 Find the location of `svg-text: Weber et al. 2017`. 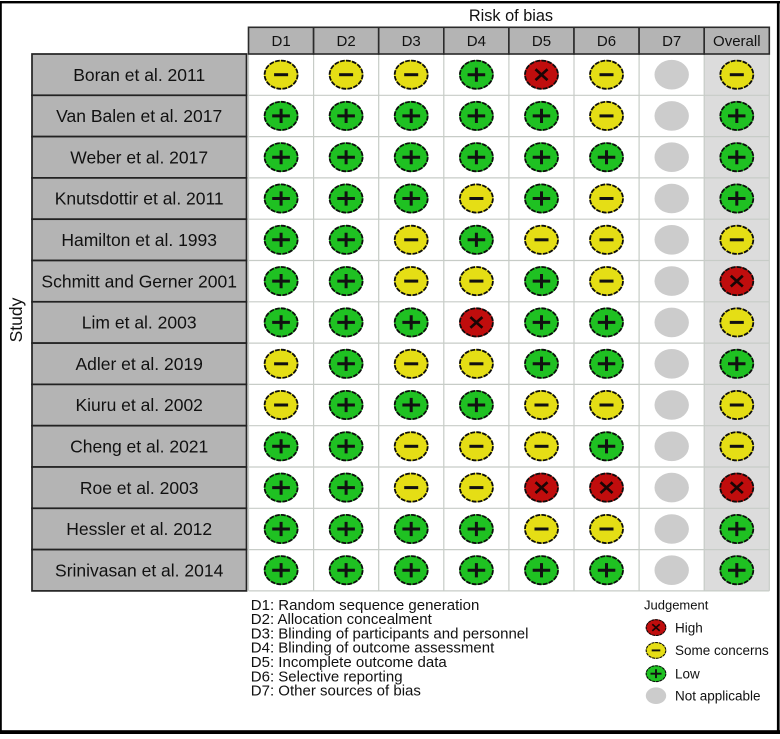

svg-text: Weber et al. 2017 is located at coordinates (139, 157).